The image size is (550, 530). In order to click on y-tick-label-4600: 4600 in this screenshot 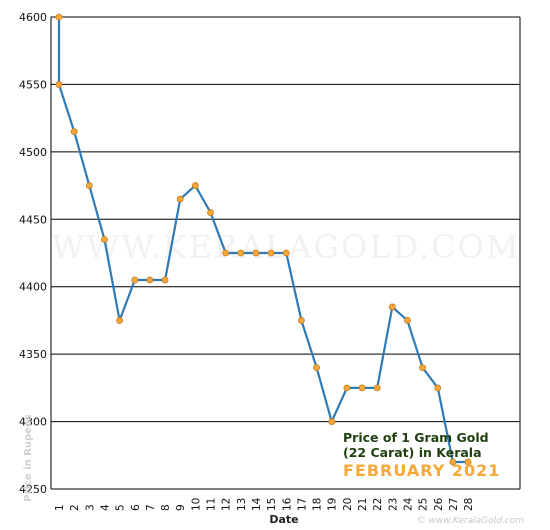, I will do `click(33, 17)`.